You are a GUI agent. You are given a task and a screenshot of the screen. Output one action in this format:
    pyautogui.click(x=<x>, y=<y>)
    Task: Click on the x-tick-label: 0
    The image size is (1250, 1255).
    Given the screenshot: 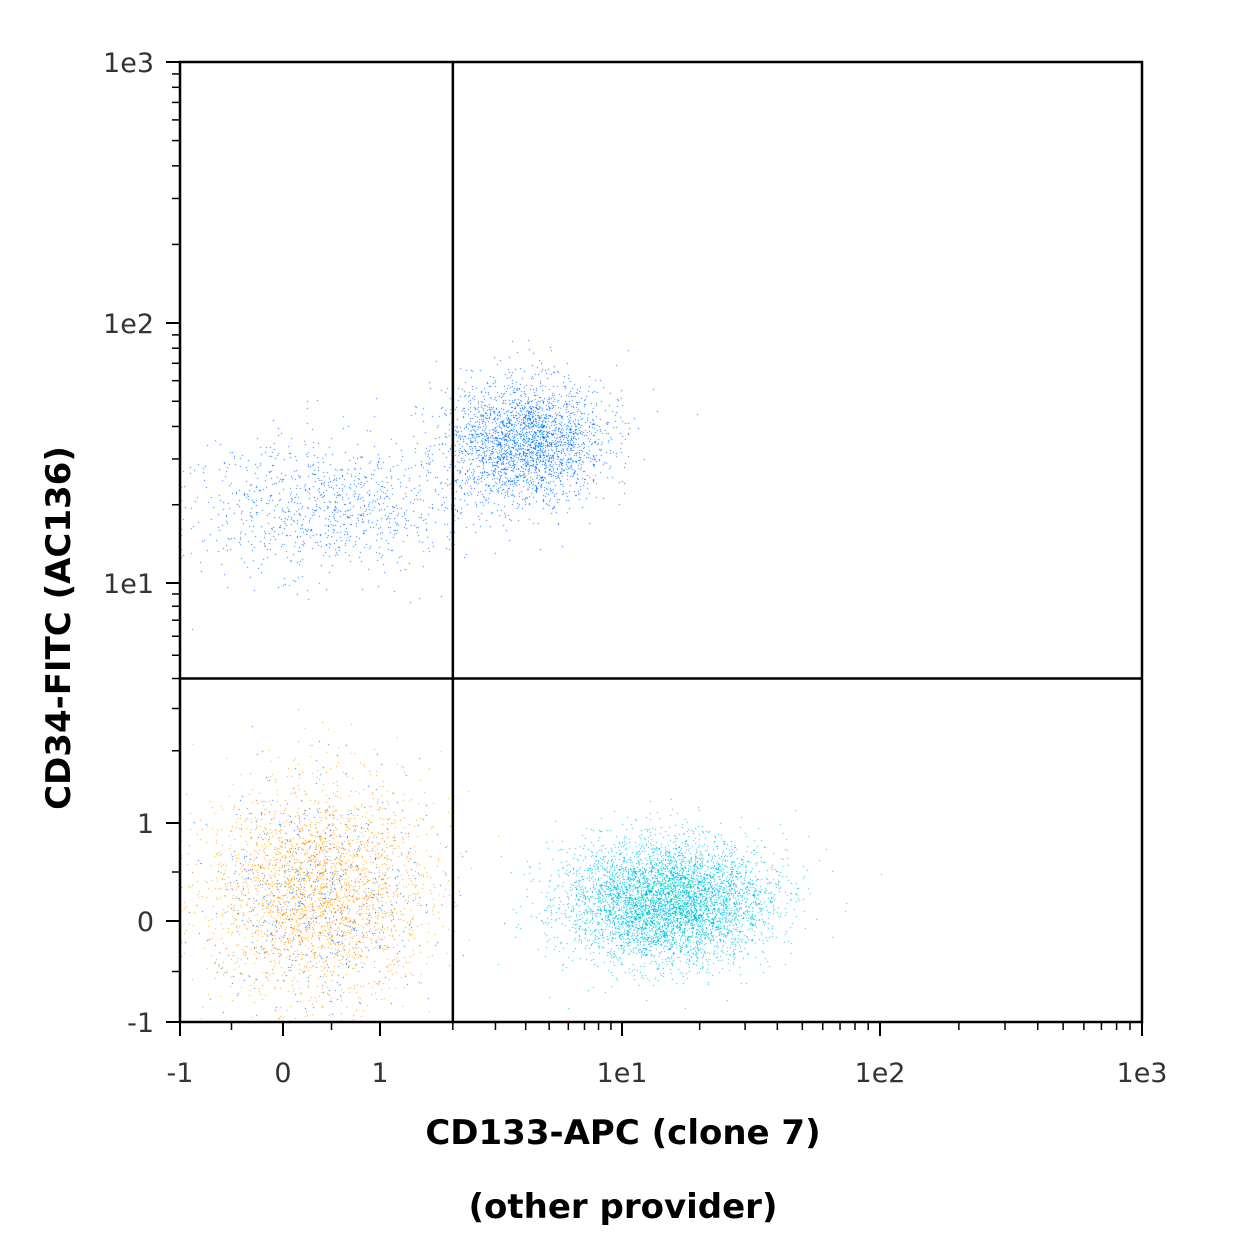 What is the action you would take?
    pyautogui.click(x=282, y=1073)
    